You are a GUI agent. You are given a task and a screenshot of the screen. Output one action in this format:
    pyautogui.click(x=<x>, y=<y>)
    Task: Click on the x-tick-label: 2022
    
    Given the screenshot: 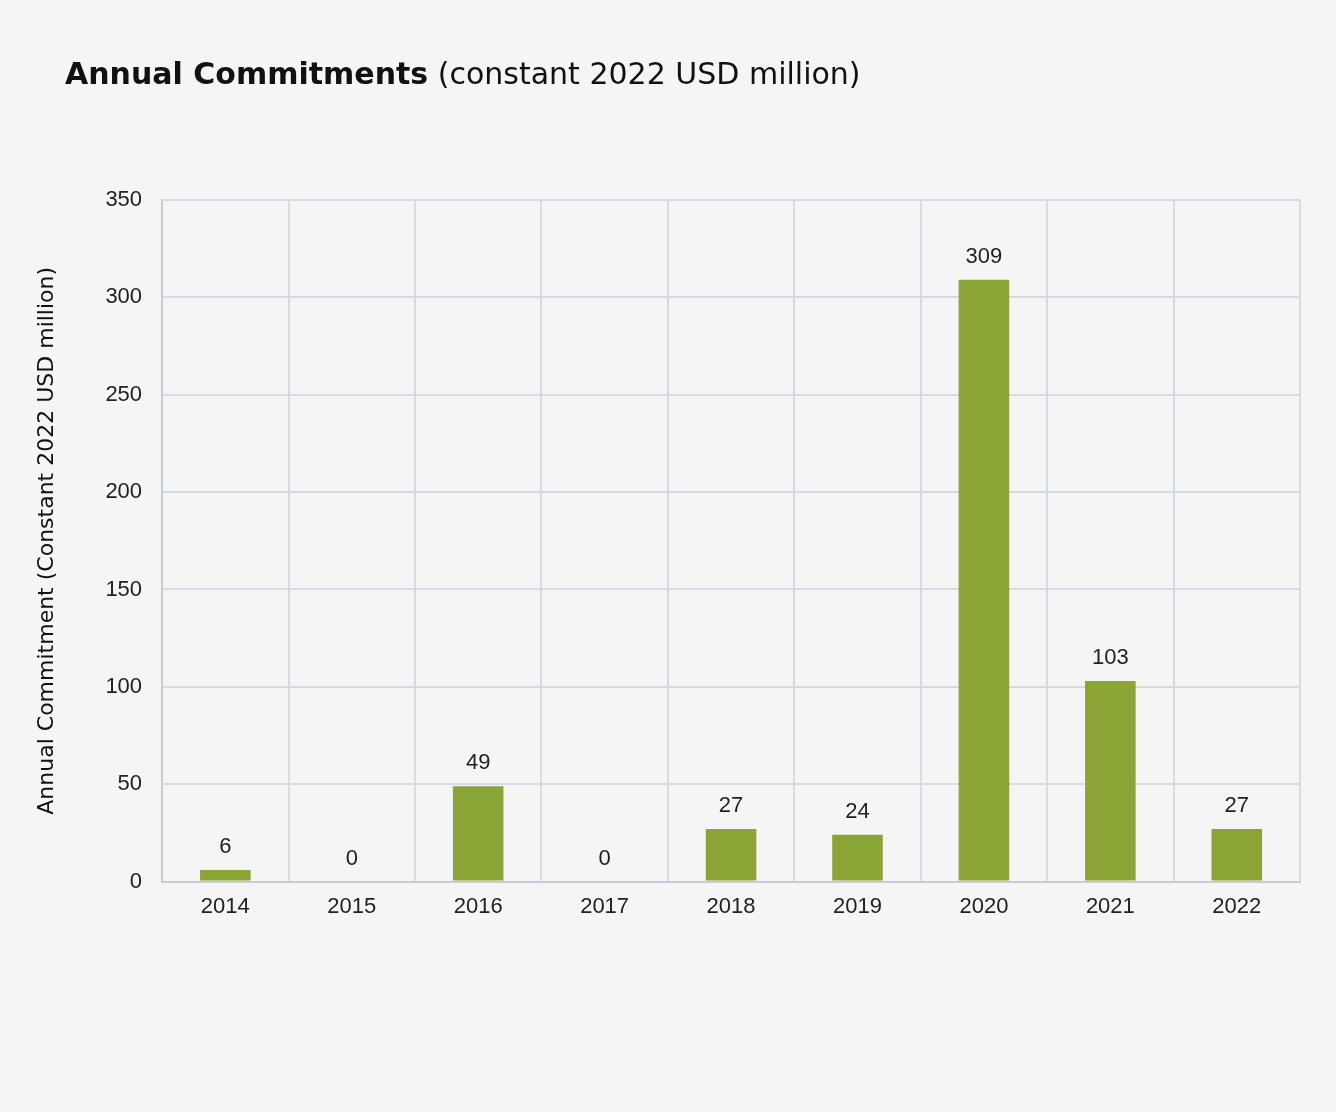 What is the action you would take?
    pyautogui.click(x=1237, y=905)
    